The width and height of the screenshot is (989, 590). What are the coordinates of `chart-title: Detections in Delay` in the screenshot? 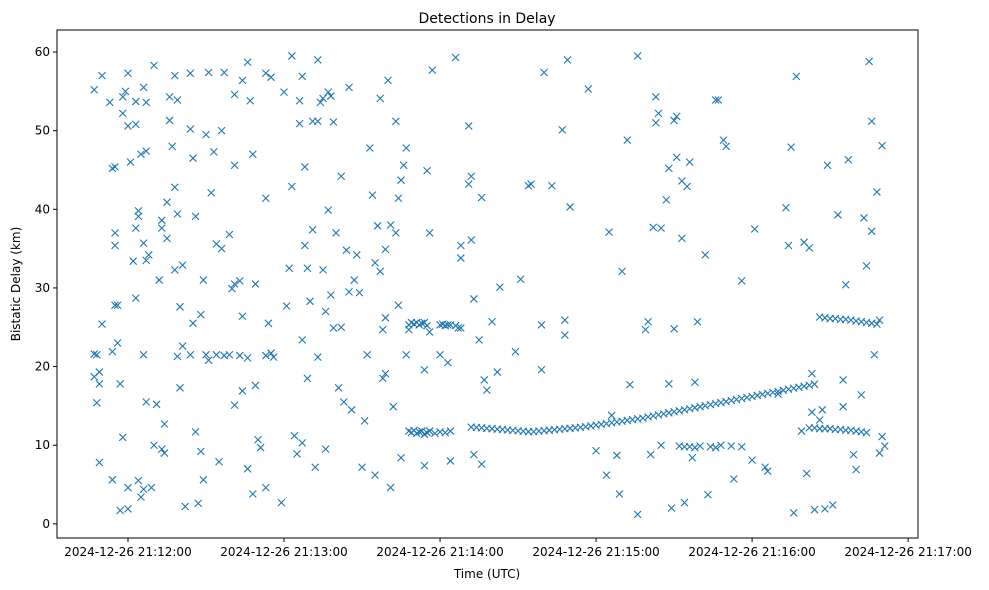 It's located at (486, 19).